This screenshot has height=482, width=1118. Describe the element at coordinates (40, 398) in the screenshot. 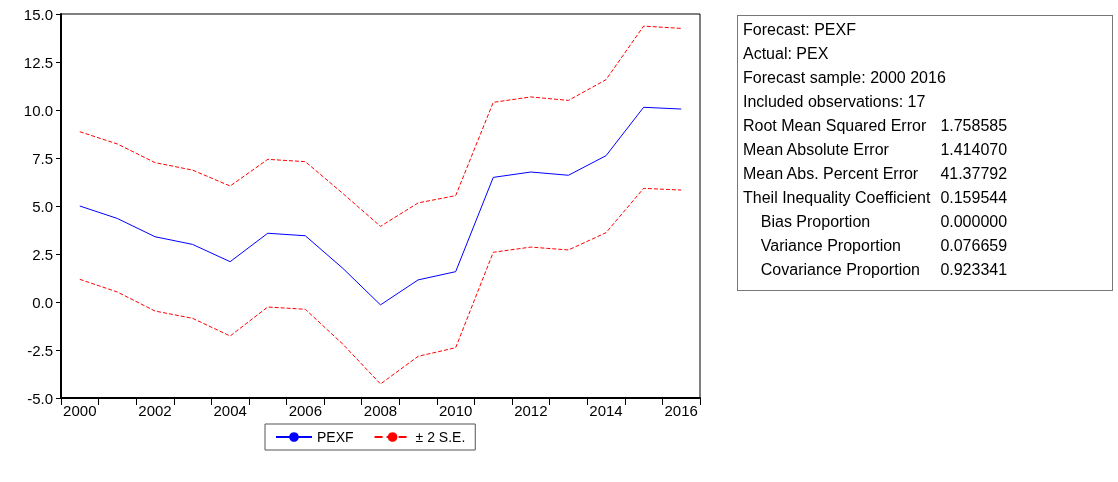

I see `y-tick-label: -5.0` at that location.